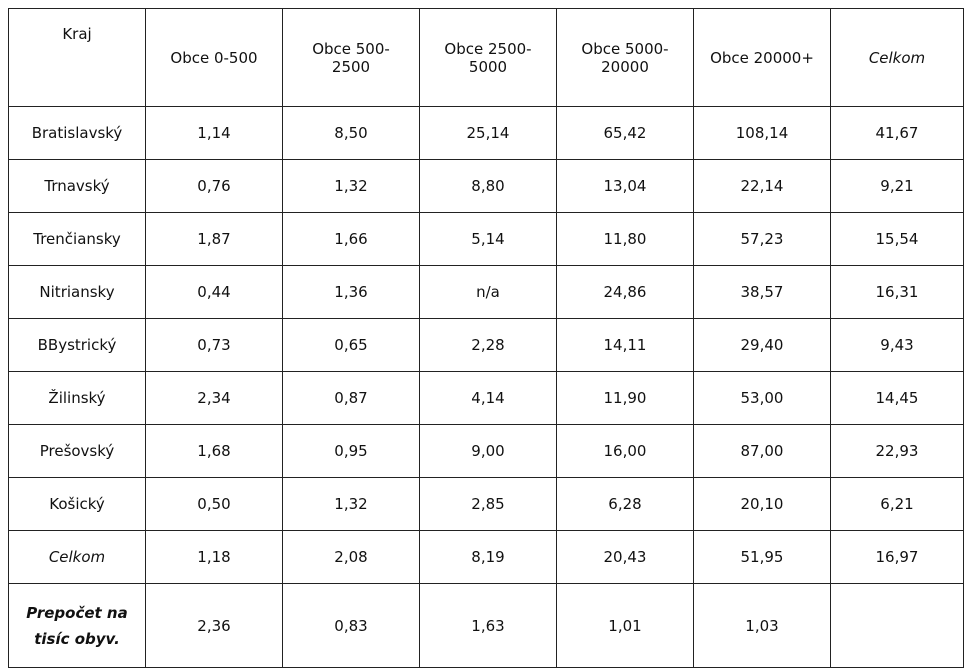 The image size is (969, 668). I want to click on table-cell: 9,21, so click(897, 186).